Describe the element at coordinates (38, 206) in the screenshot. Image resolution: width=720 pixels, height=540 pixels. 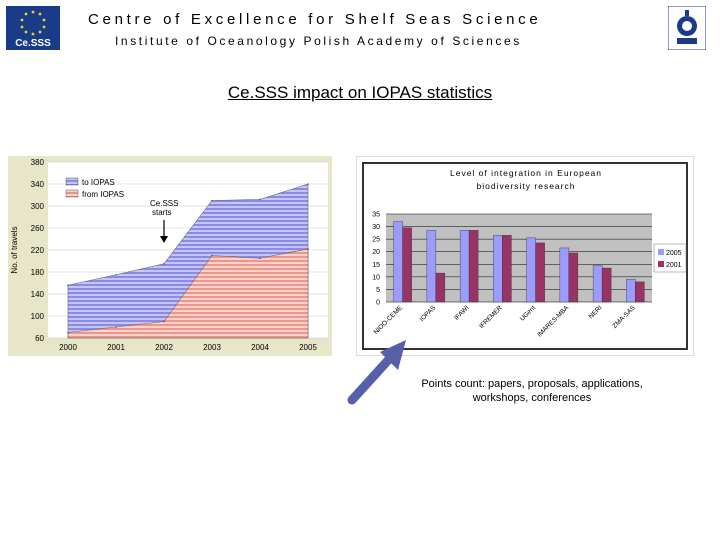
I see `chart1-ytick-label: 300` at that location.